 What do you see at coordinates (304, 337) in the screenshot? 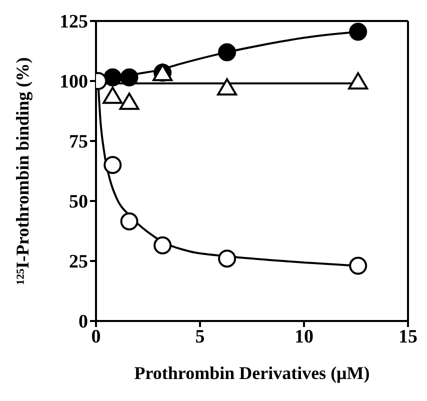
I see `x-tick-label: 10` at bounding box center [304, 337].